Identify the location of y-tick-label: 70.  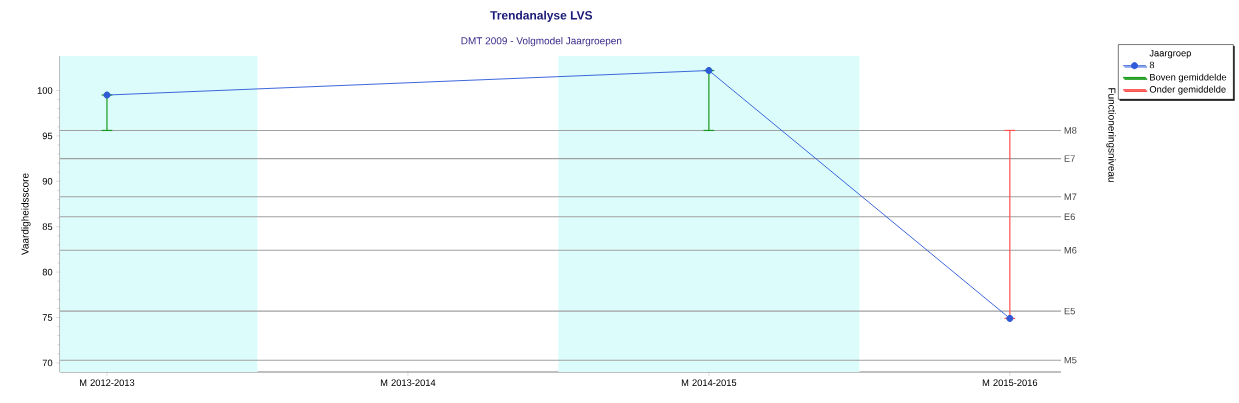
(47, 363).